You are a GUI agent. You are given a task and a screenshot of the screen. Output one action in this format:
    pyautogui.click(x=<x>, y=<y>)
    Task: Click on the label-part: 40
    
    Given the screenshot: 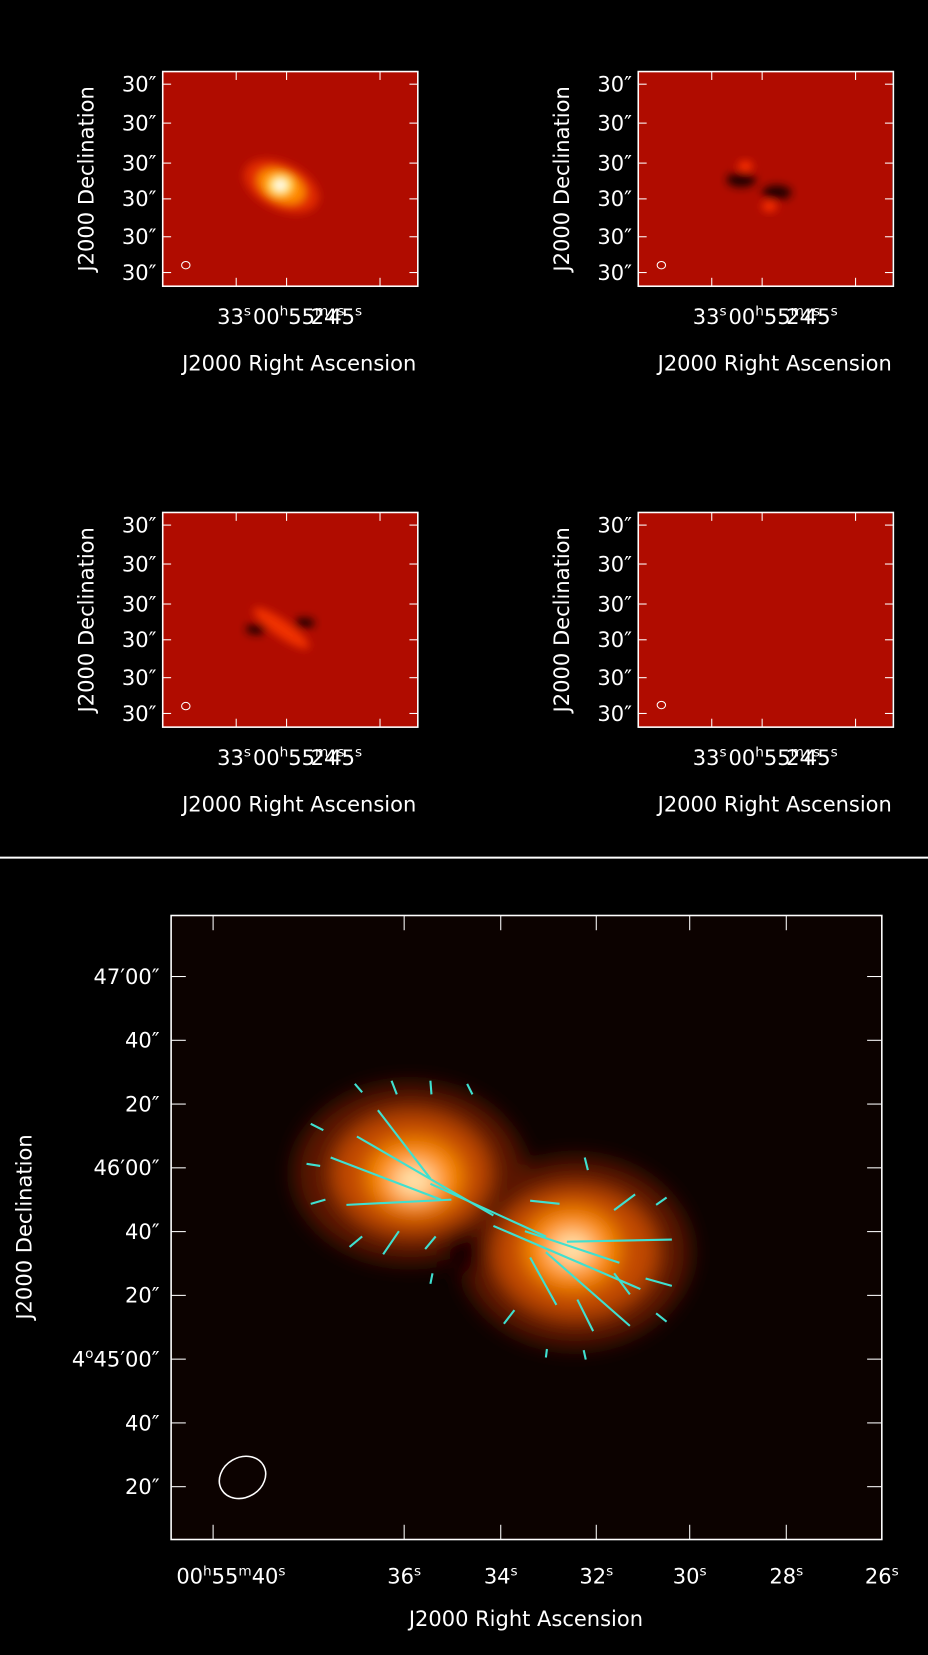 What is the action you would take?
    pyautogui.click(x=265, y=1576)
    